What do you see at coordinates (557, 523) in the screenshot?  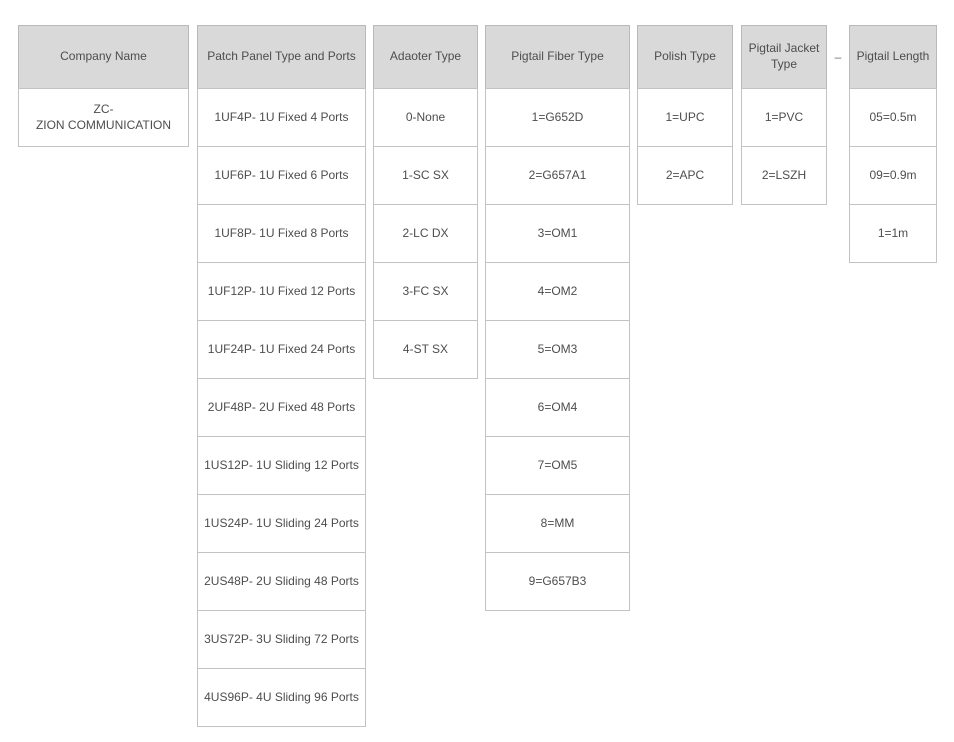 I see `pigtail-fiber-cell: 8=MM` at bounding box center [557, 523].